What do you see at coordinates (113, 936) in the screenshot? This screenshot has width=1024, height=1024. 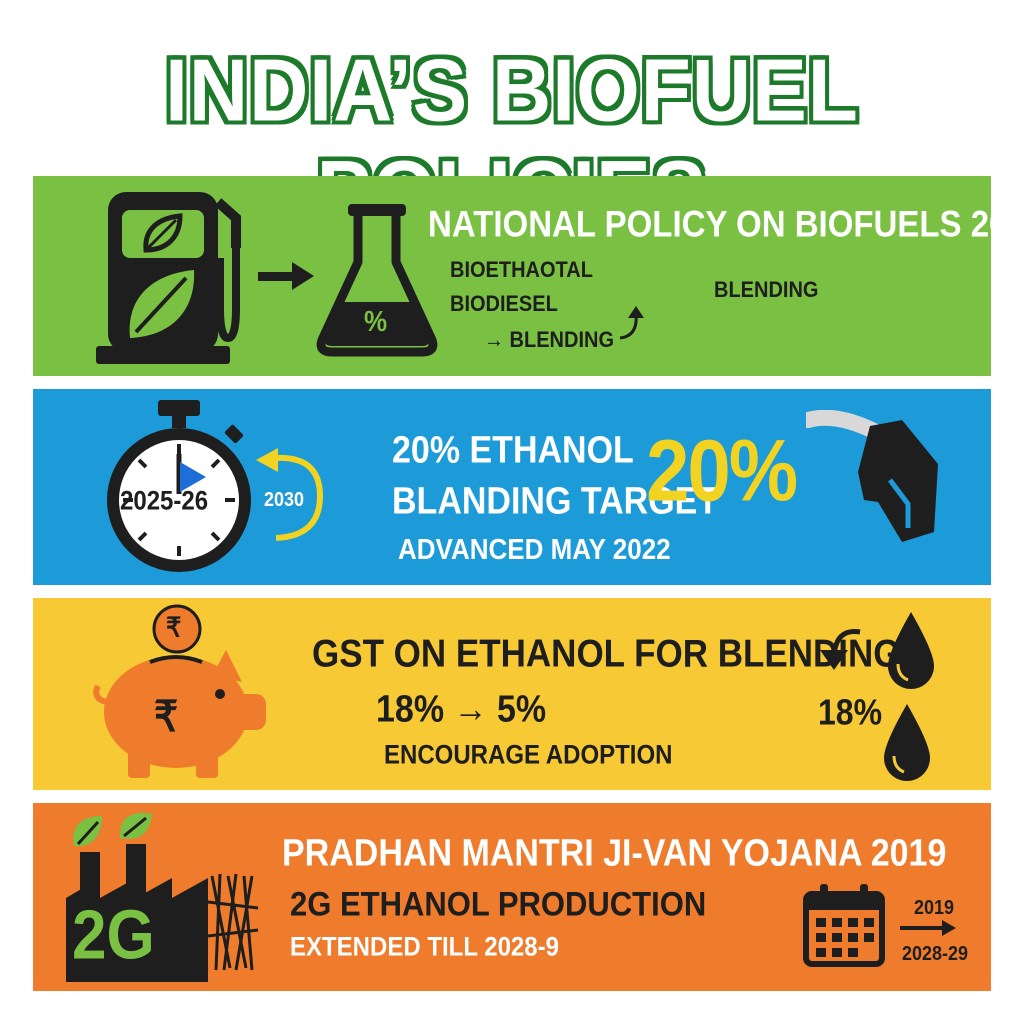 I see `factory-2g-label: 2G` at bounding box center [113, 936].